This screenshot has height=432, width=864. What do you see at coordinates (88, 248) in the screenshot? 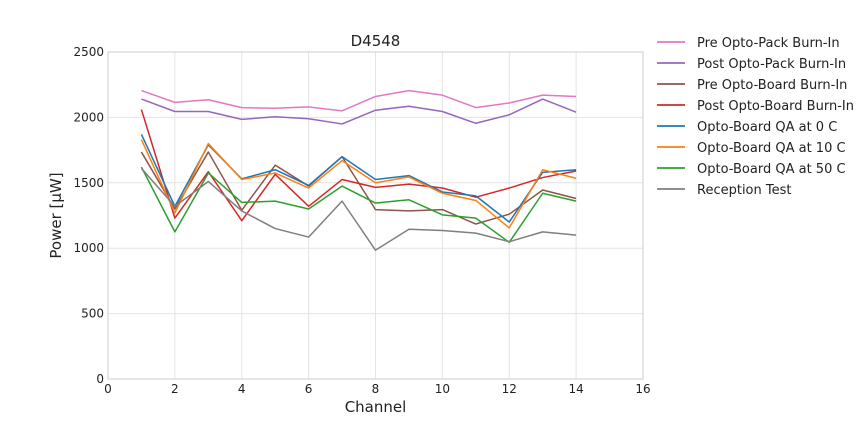
I see `y-tick-label: 1000` at bounding box center [88, 248].